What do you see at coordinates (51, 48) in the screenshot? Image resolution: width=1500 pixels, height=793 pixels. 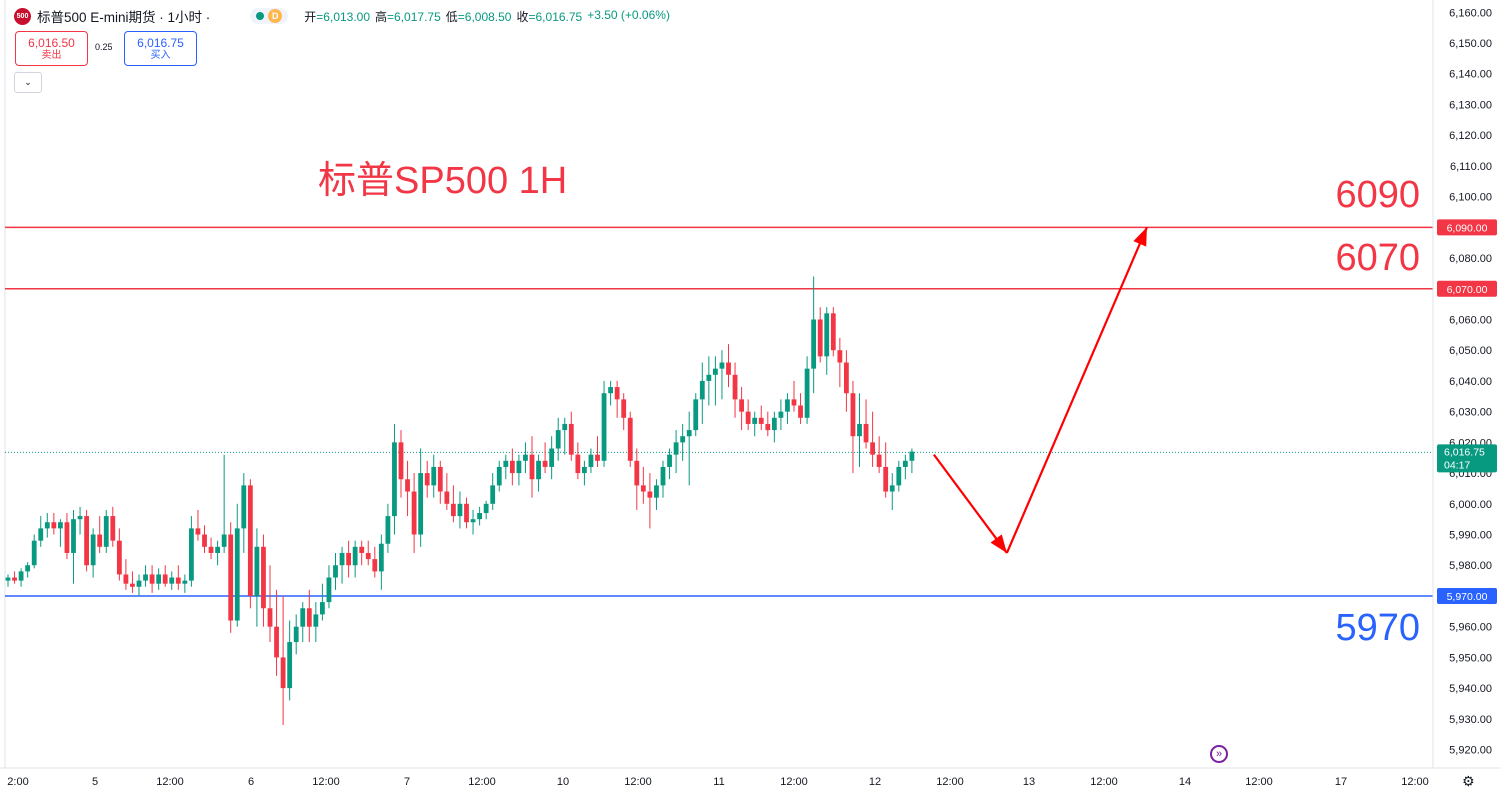 I see `sell-button: 6,016.50 卖出` at bounding box center [51, 48].